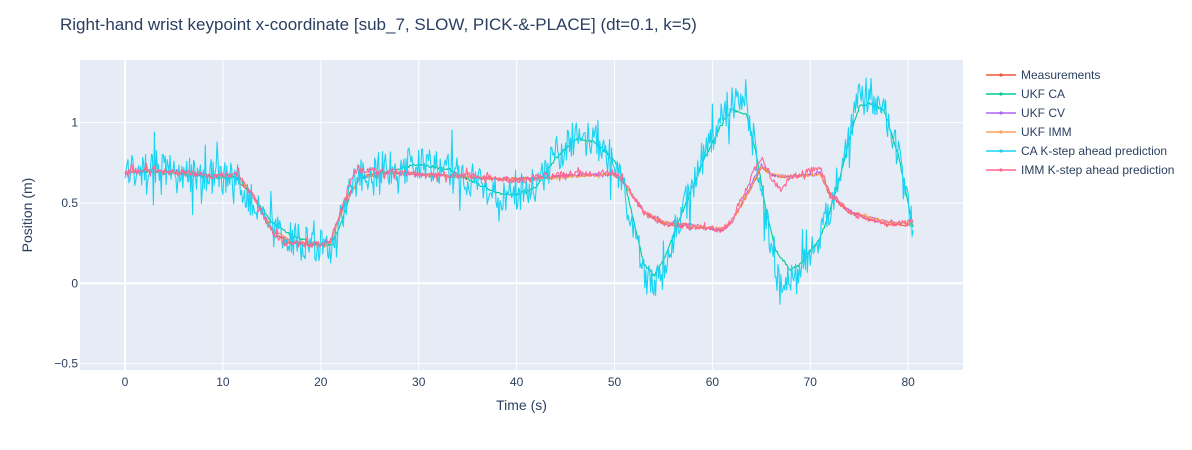 The height and width of the screenshot is (450, 1192). Describe the element at coordinates (1043, 94) in the screenshot. I see `legend-label: UKF CA` at that location.